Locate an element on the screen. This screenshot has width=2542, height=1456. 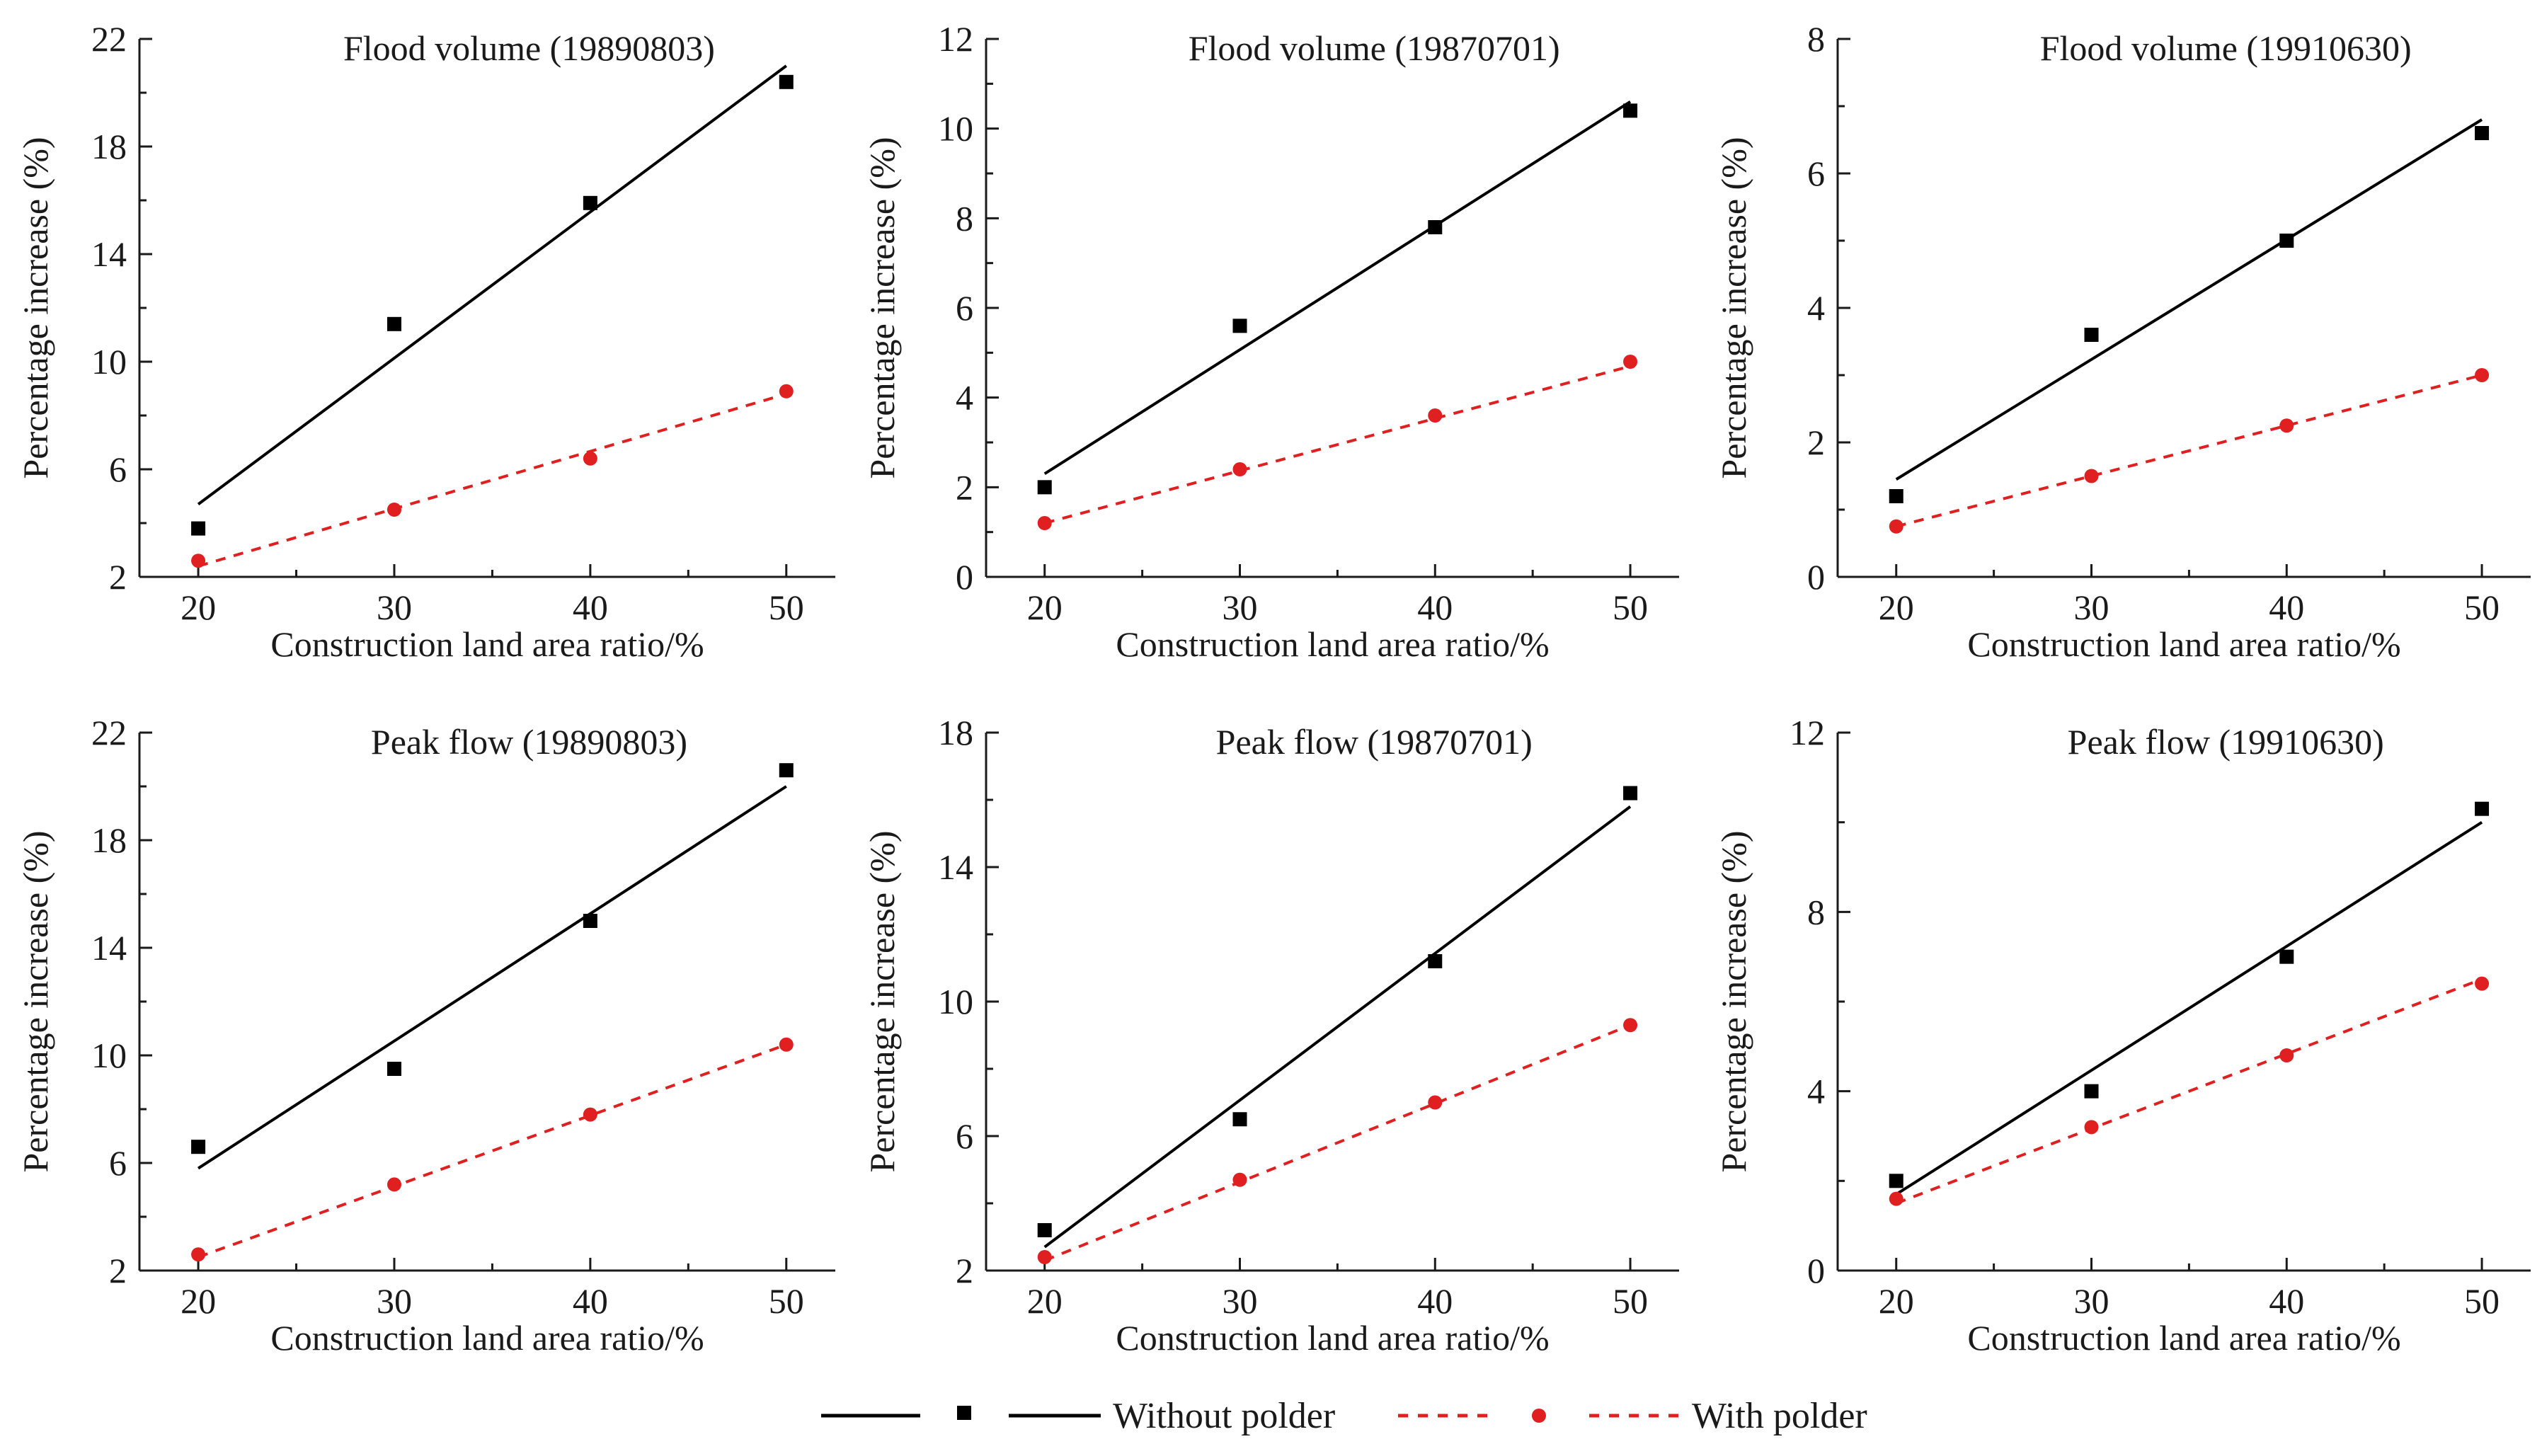
chart-title: Flood volume (19870701) is located at coordinates (1374, 48).